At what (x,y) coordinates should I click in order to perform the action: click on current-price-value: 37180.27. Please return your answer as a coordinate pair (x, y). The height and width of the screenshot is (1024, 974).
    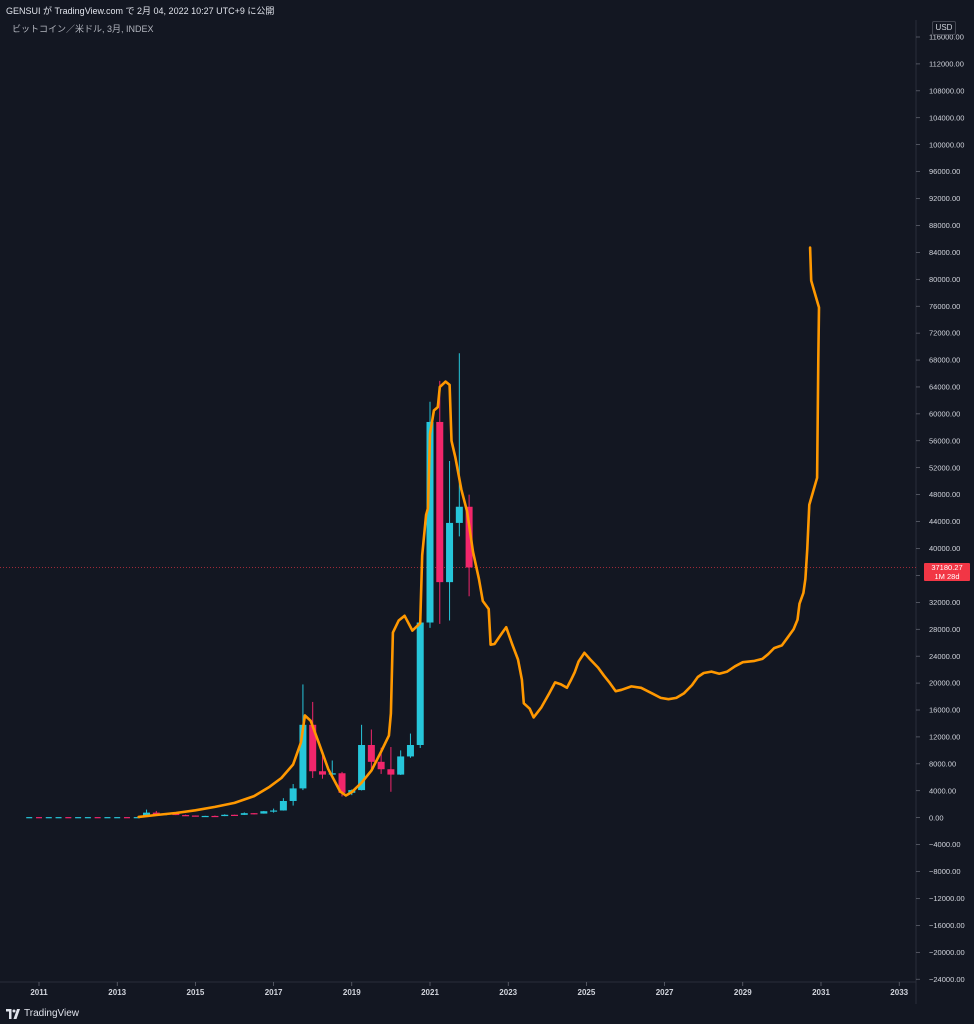
    Looking at the image, I should click on (947, 567).